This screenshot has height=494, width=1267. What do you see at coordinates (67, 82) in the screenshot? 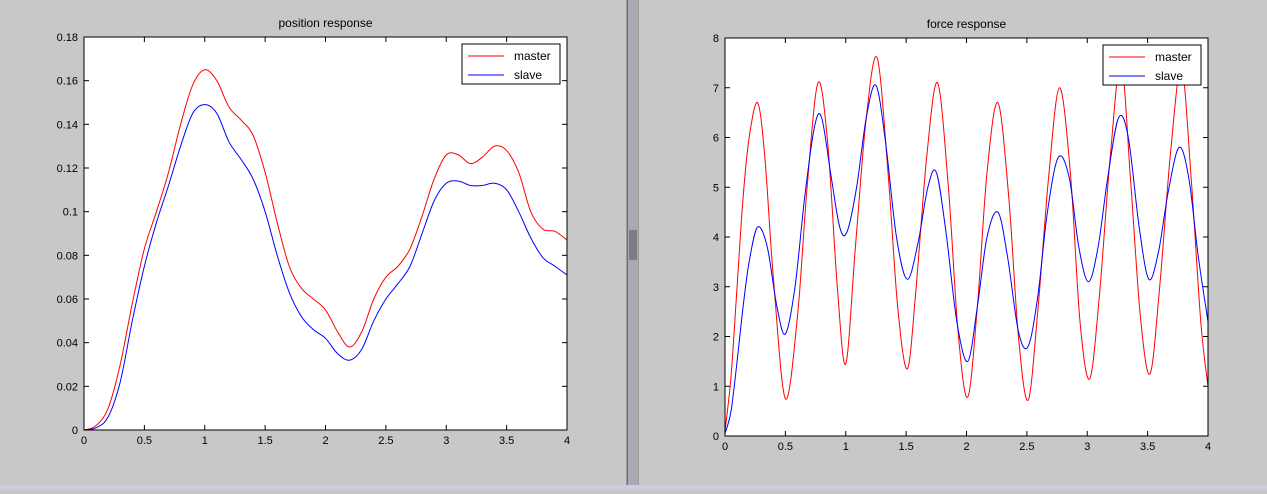
I see `y-tick-label: 0.16` at bounding box center [67, 82].